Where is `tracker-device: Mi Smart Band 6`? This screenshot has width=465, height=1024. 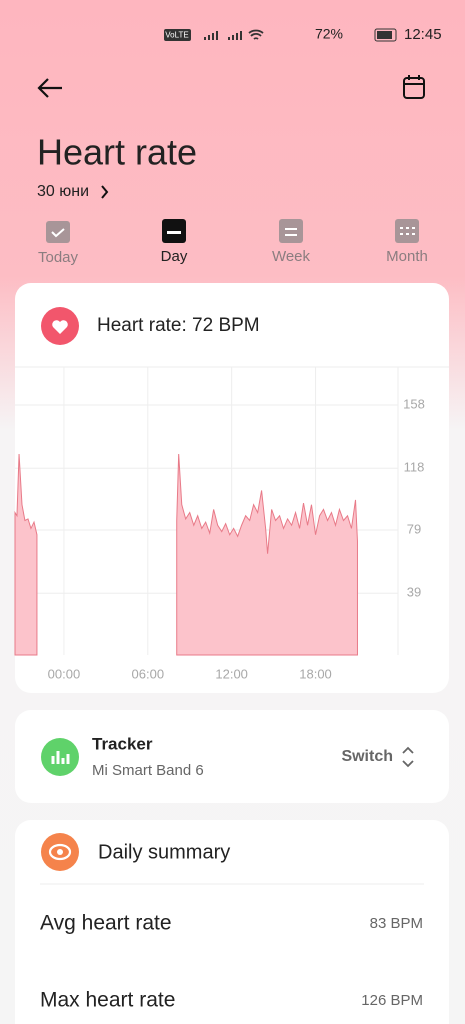 tracker-device: Mi Smart Band 6 is located at coordinates (148, 770).